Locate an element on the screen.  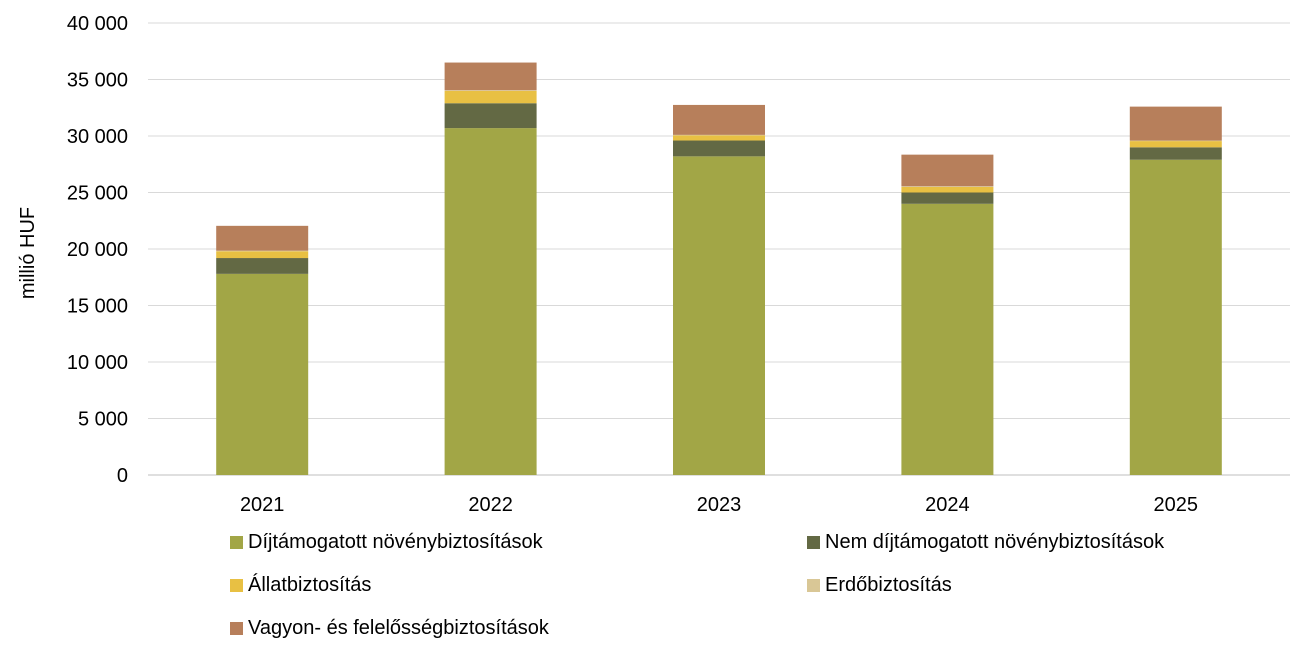
y-axis-label: millió HUF is located at coordinates (28, 253).